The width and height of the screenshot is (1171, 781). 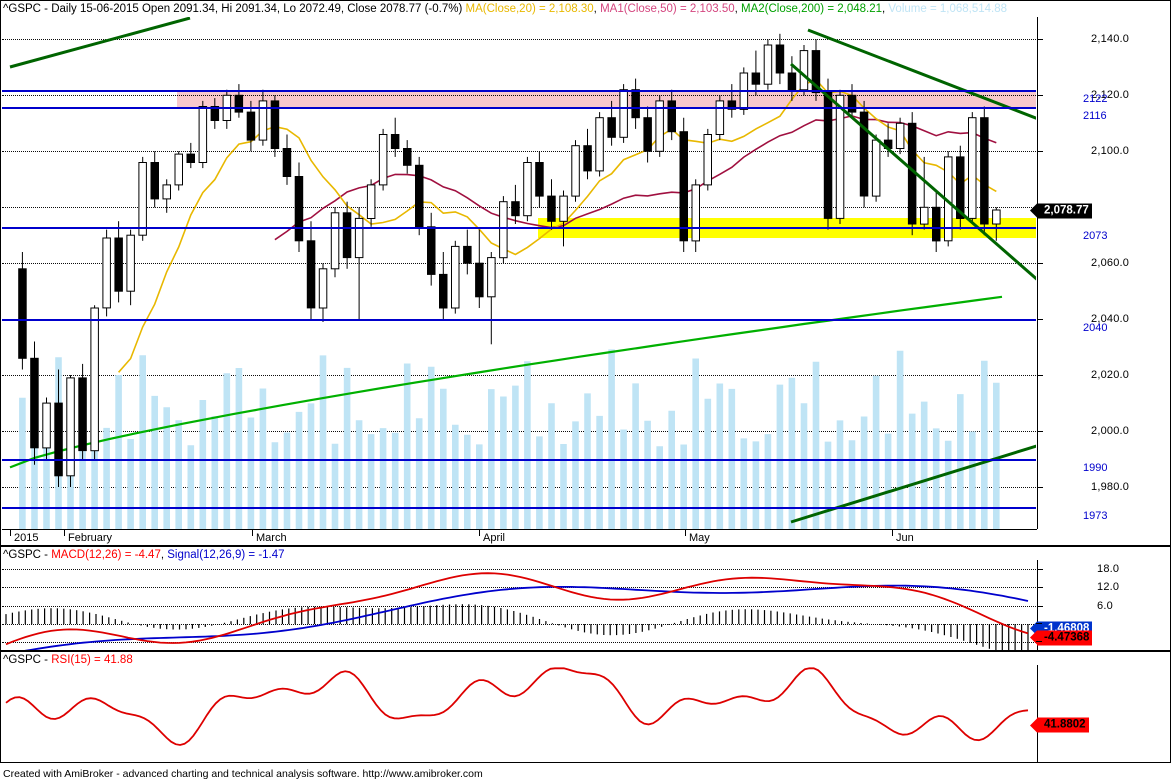 I want to click on date-axis: 2015 February March April May Jun, so click(x=519, y=537).